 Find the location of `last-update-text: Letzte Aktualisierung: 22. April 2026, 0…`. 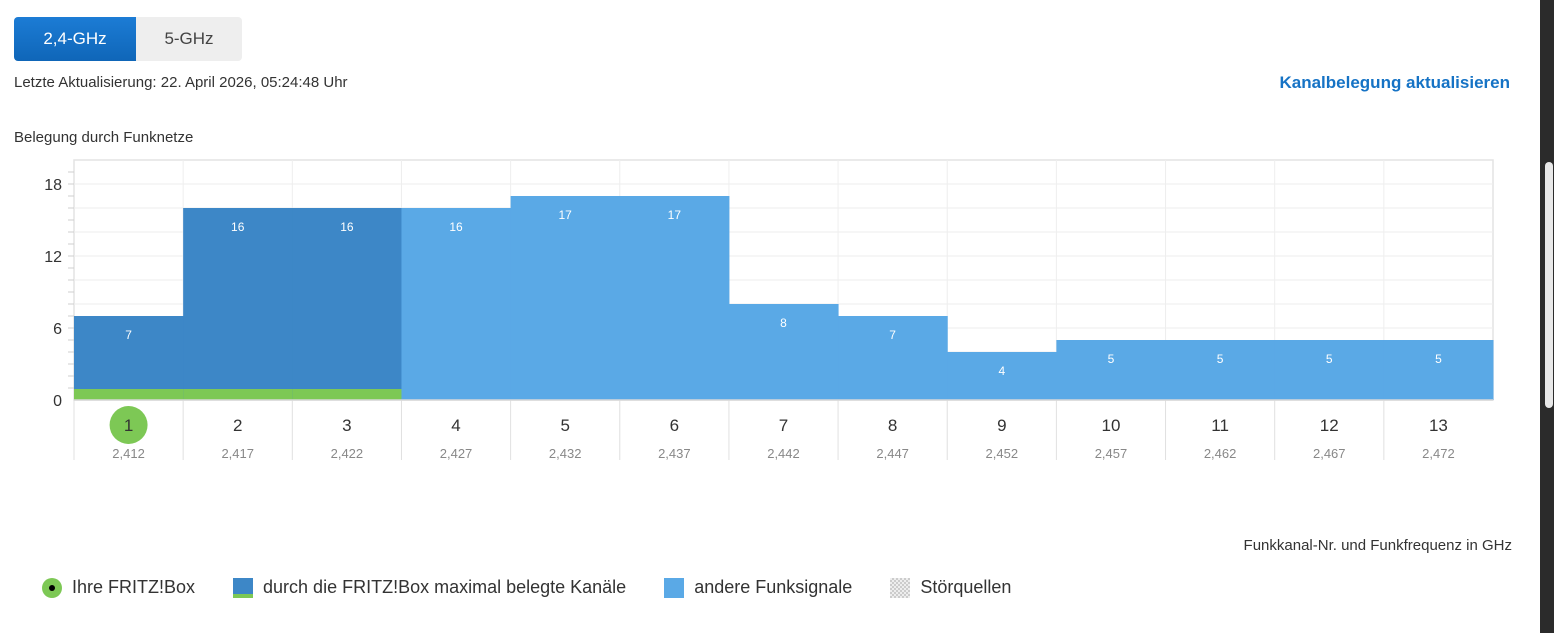

last-update-text: Letzte Aktualisierung: 22. April 2026, 0… is located at coordinates (181, 82).